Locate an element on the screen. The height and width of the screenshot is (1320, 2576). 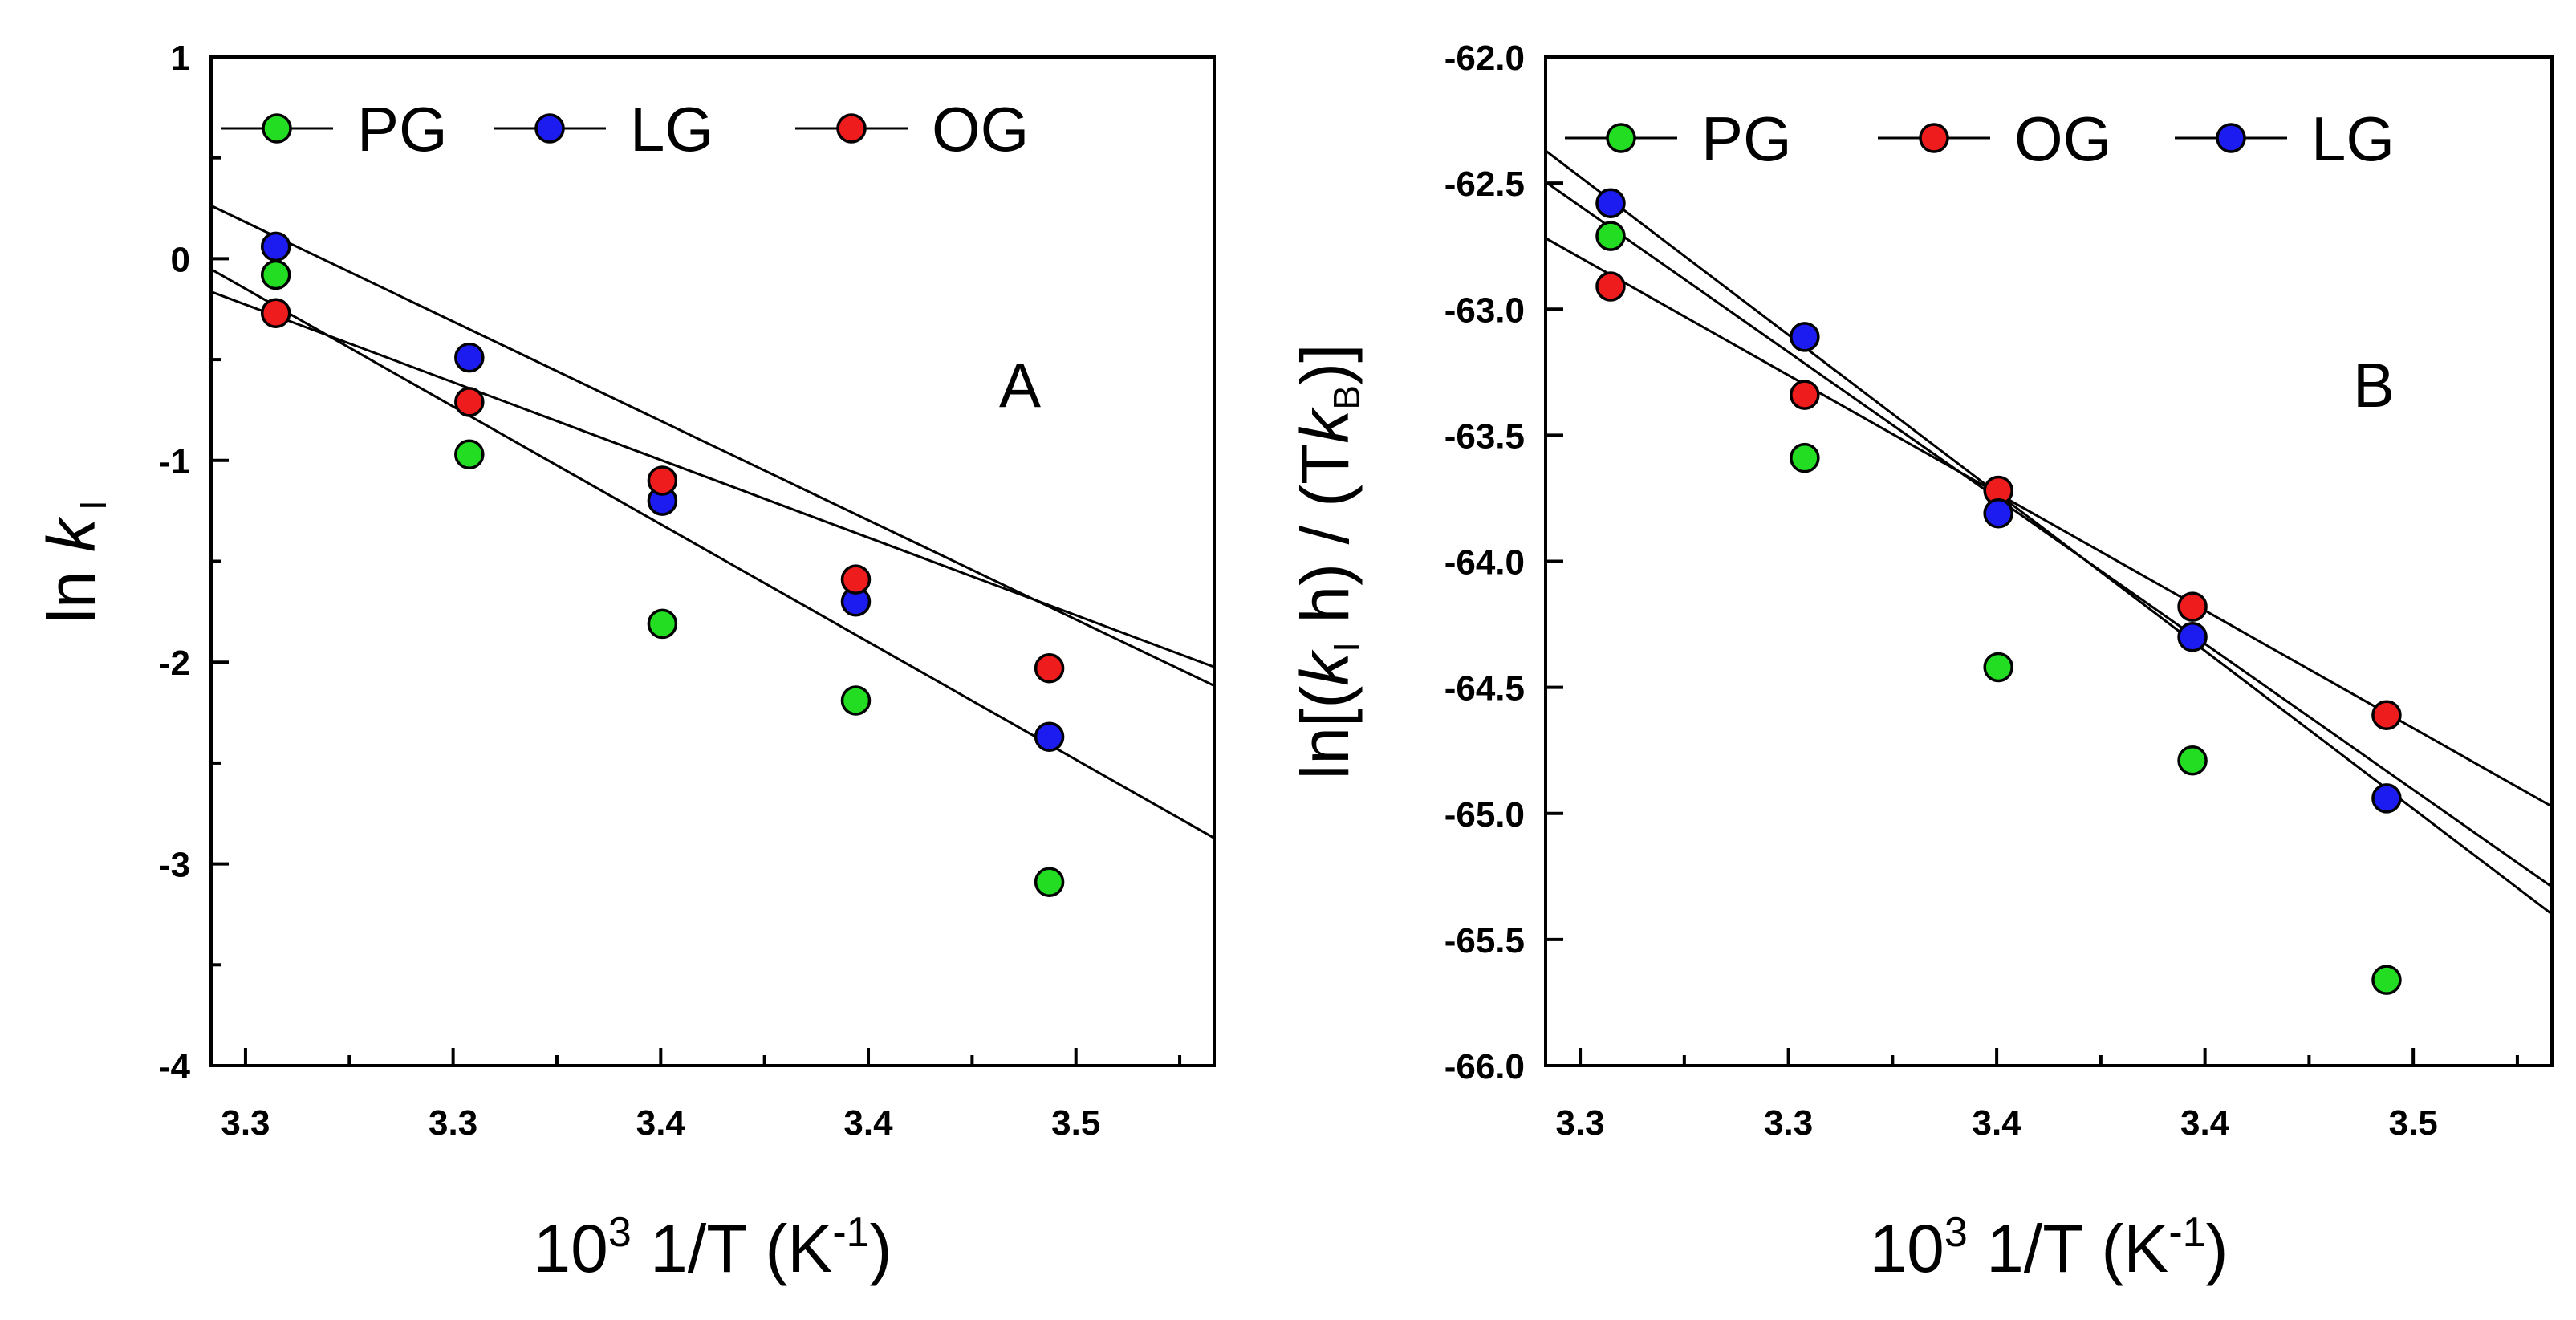
y-axis-title-a: ln kI is located at coordinates (74, 561).